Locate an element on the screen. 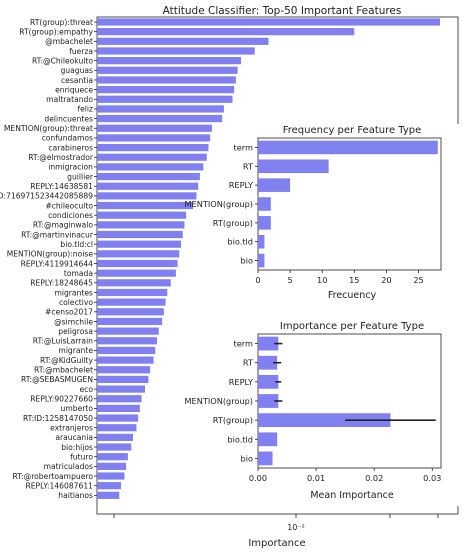  main-y-tick-label: RT:@KidGuilty is located at coordinates (66, 360).